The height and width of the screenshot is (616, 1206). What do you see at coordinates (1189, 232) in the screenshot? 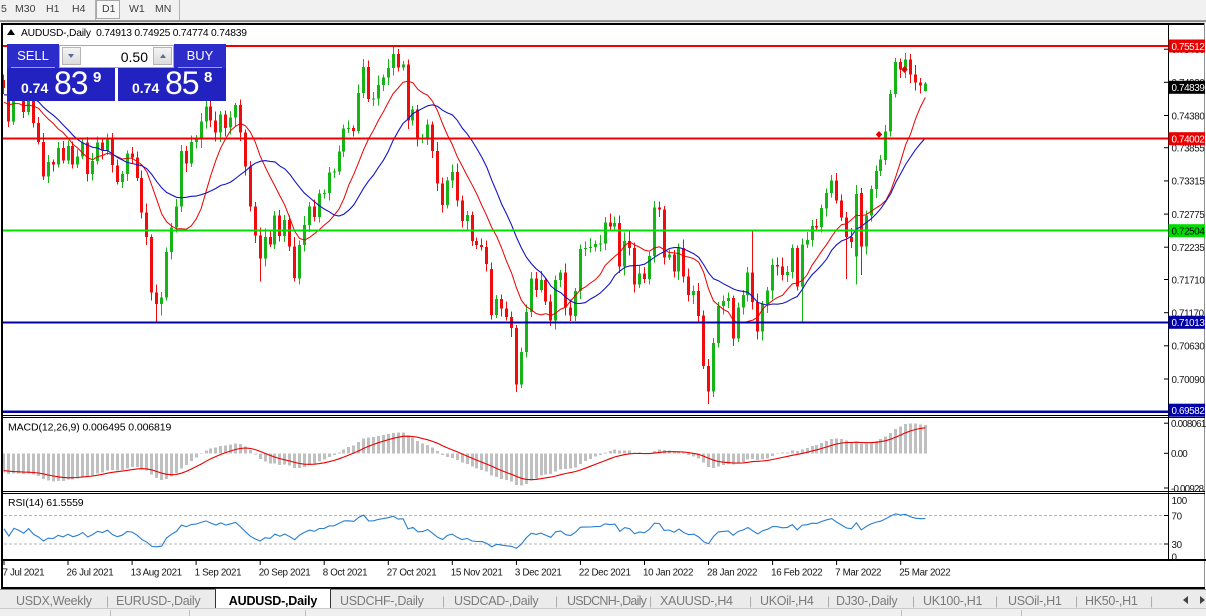
I see `svg-text: 0.72504` at bounding box center [1189, 232].